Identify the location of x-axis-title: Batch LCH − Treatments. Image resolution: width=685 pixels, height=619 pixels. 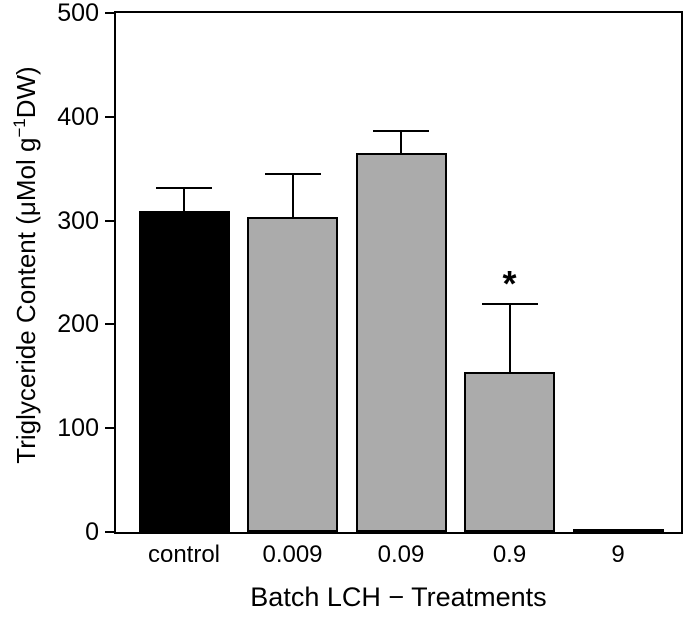
(398, 597).